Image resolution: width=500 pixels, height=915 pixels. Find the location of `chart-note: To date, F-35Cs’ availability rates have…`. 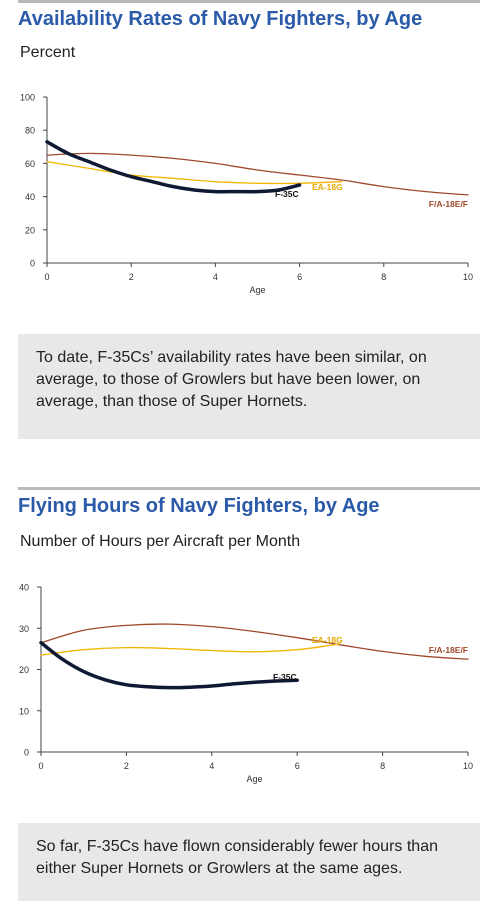

chart-note: To date, F-35Cs’ availability rates have… is located at coordinates (249, 386).